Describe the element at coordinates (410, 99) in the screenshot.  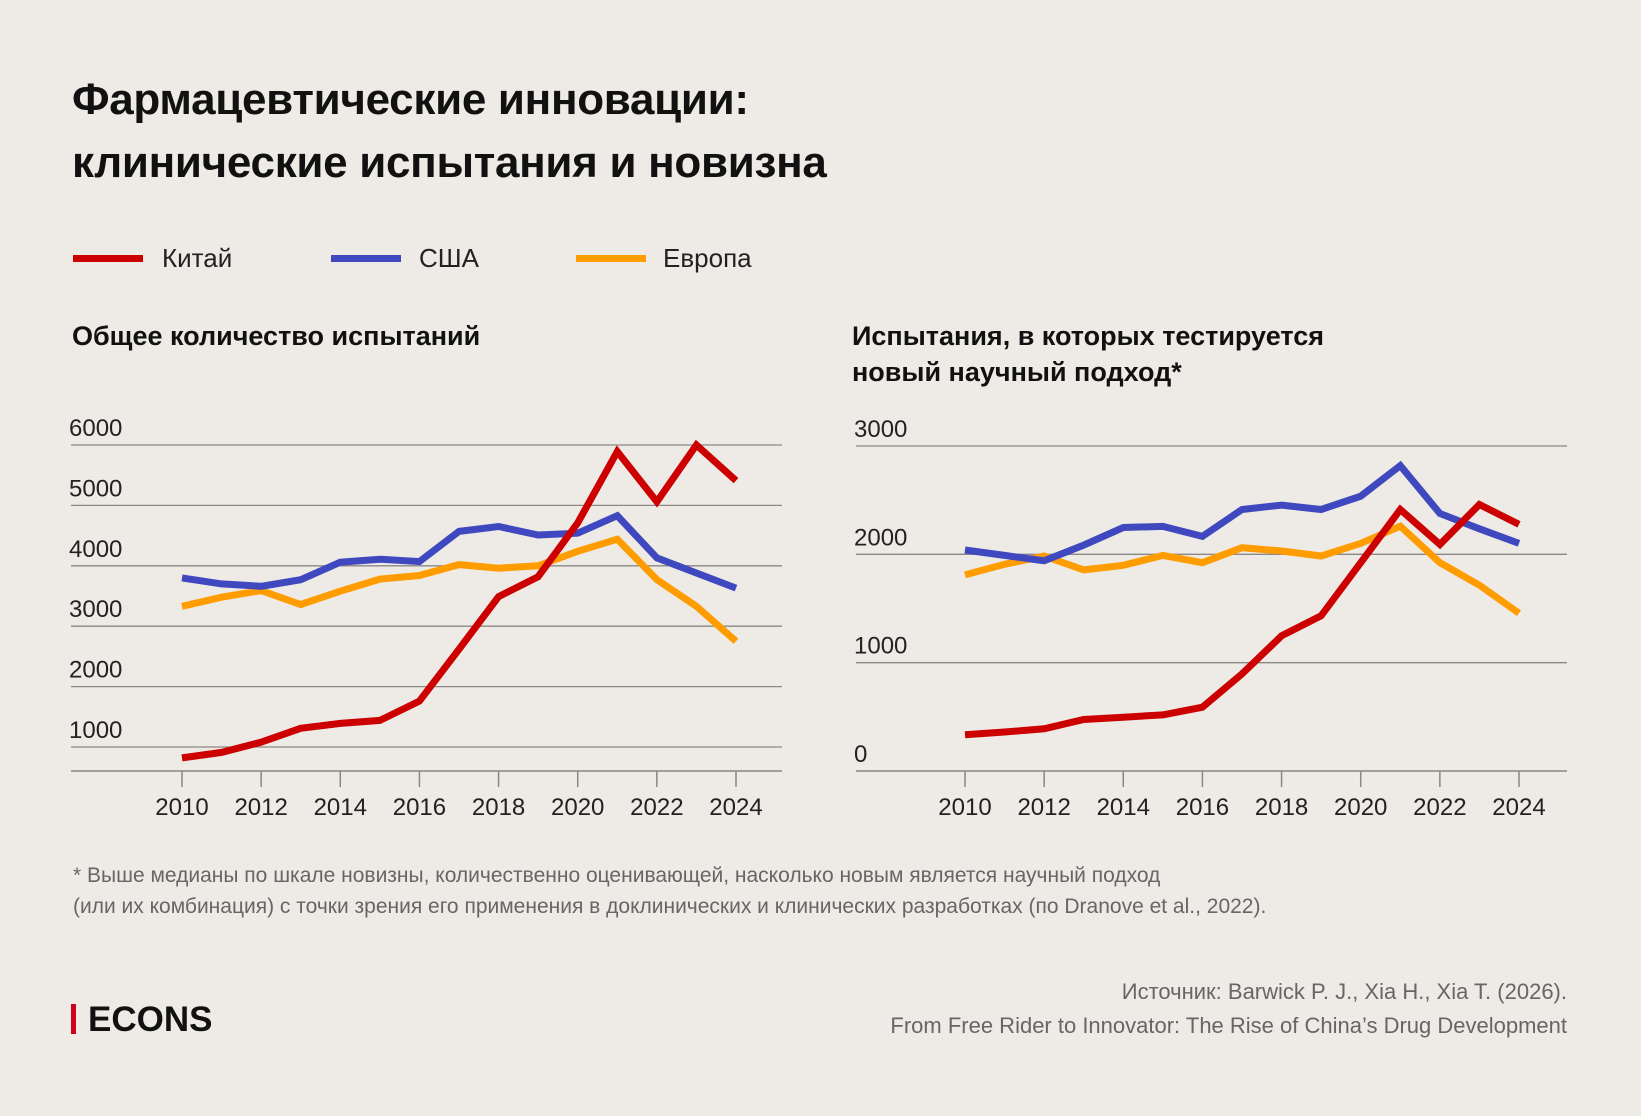
I see `title-line-1: Фармацевтические инновации:` at that location.